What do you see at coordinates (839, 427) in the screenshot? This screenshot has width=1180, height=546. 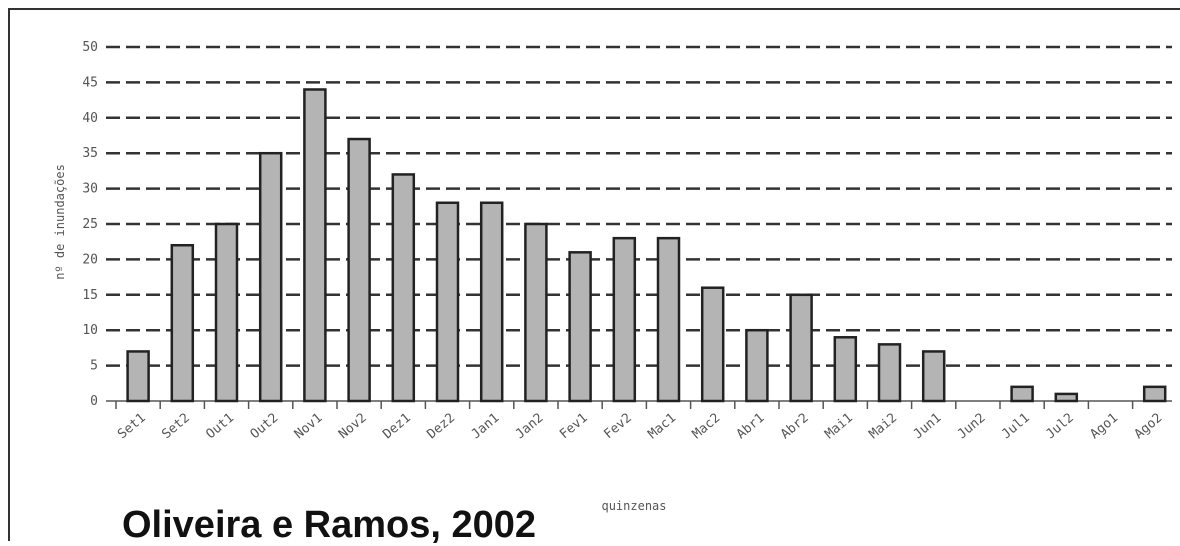 I see `x-tick-label: Mai1` at bounding box center [839, 427].